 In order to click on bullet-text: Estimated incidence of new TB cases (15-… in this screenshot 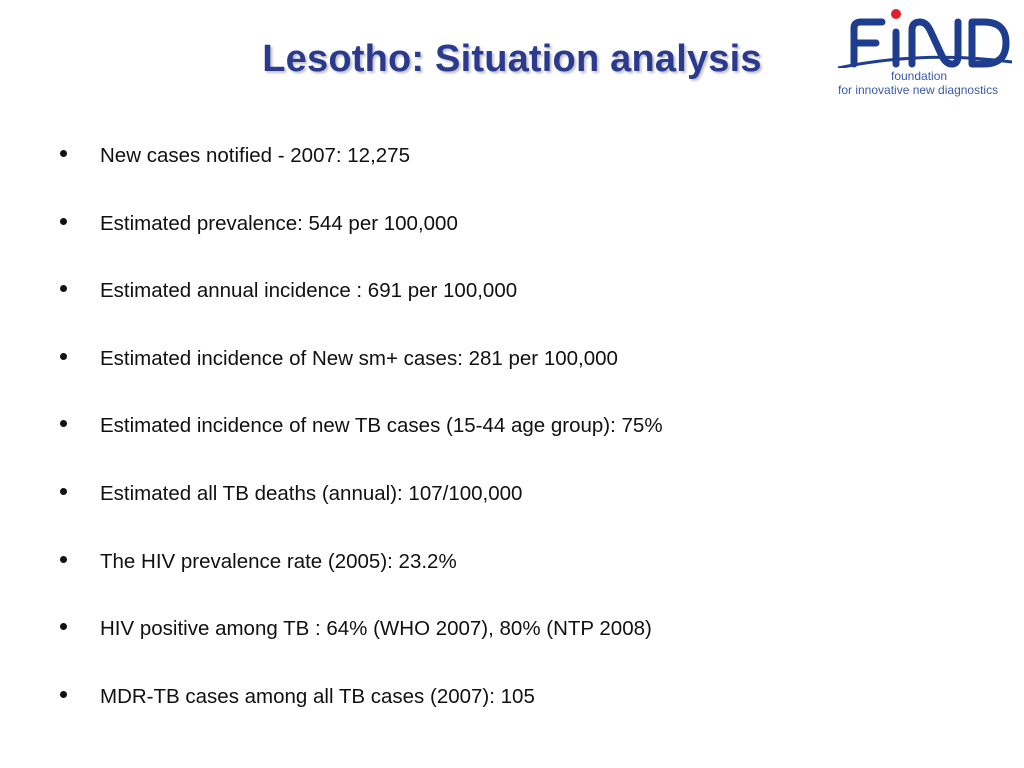, I will do `click(381, 426)`.